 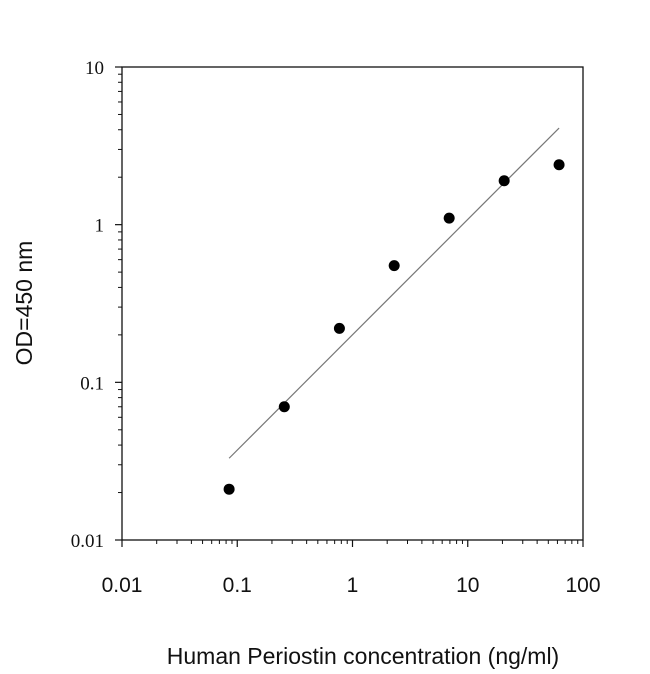 What do you see at coordinates (467, 585) in the screenshot?
I see `x-tick-label: 10` at bounding box center [467, 585].